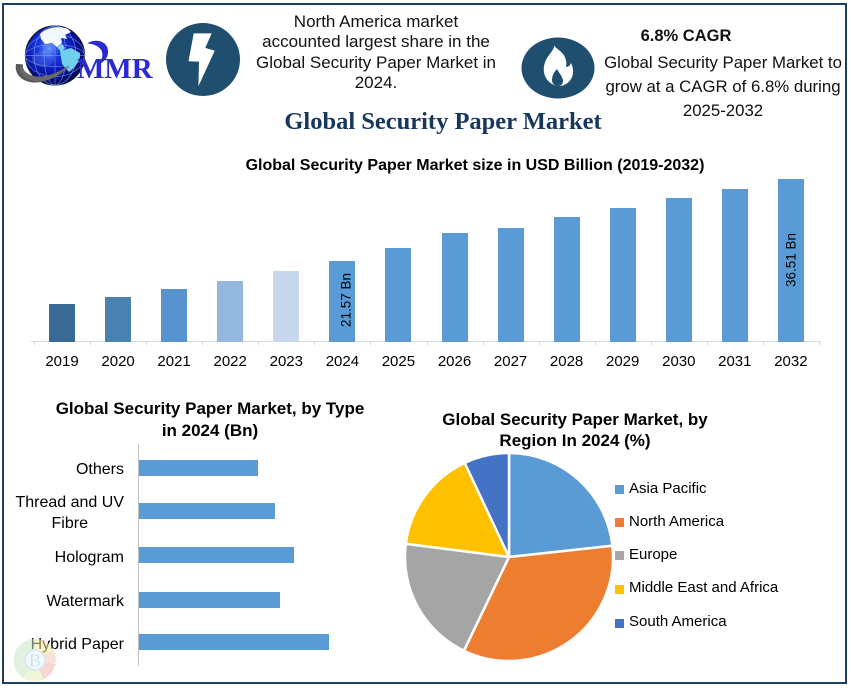 The image size is (851, 688). What do you see at coordinates (35, 661) in the screenshot?
I see `svg-text: B` at bounding box center [35, 661].